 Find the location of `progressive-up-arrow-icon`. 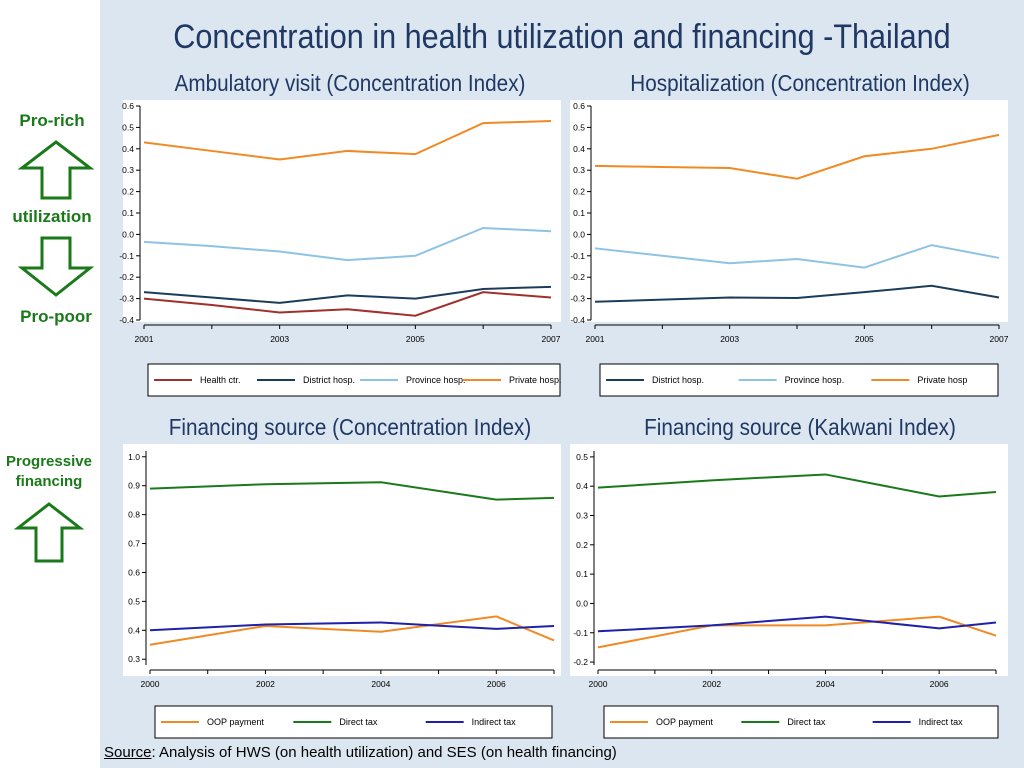

progressive-up-arrow-icon is located at coordinates (49, 532).